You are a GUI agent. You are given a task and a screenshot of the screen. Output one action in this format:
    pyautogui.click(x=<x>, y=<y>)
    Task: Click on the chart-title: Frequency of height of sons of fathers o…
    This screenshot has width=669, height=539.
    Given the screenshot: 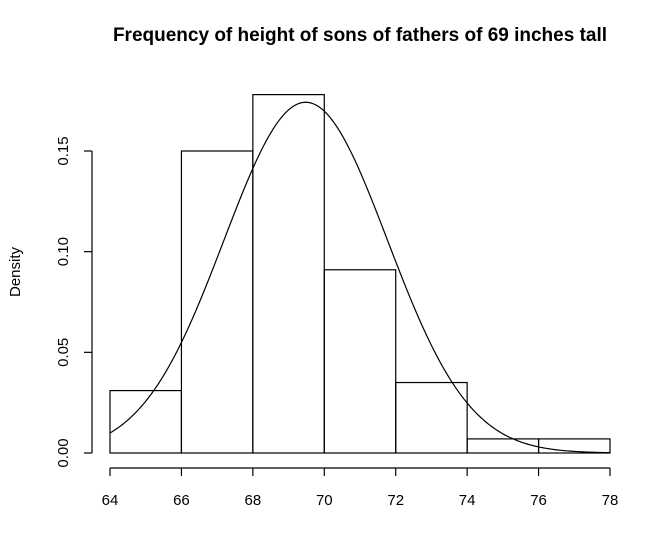 What is the action you would take?
    pyautogui.click(x=360, y=35)
    